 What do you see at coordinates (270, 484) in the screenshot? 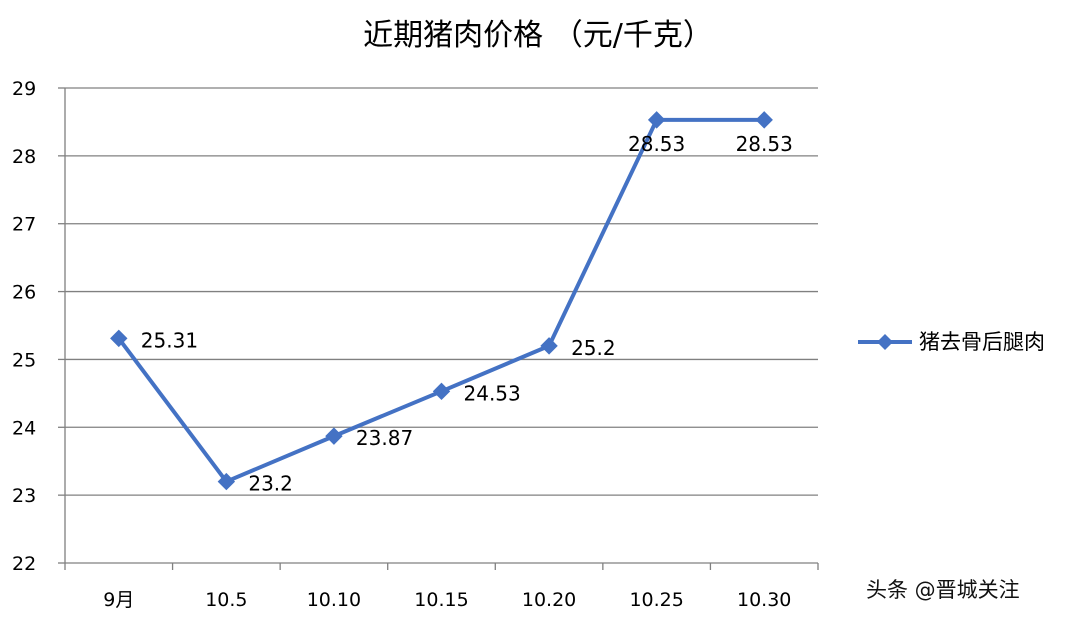
I see `data-label: 23.2` at bounding box center [270, 484].